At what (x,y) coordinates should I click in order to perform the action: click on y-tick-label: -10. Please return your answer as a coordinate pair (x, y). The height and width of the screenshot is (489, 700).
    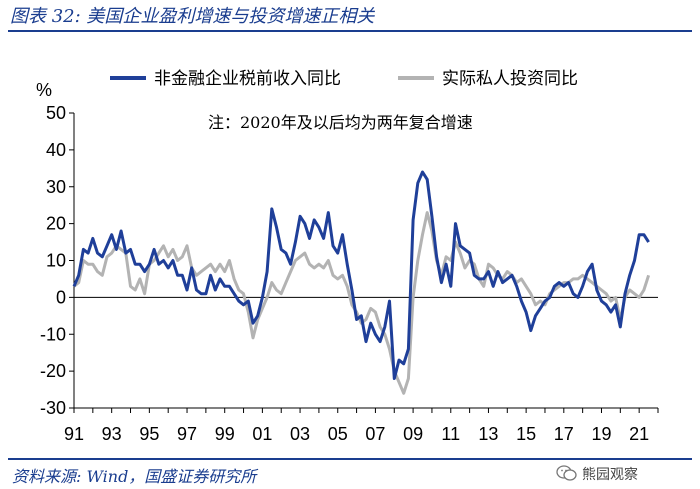
    Looking at the image, I should click on (53, 334).